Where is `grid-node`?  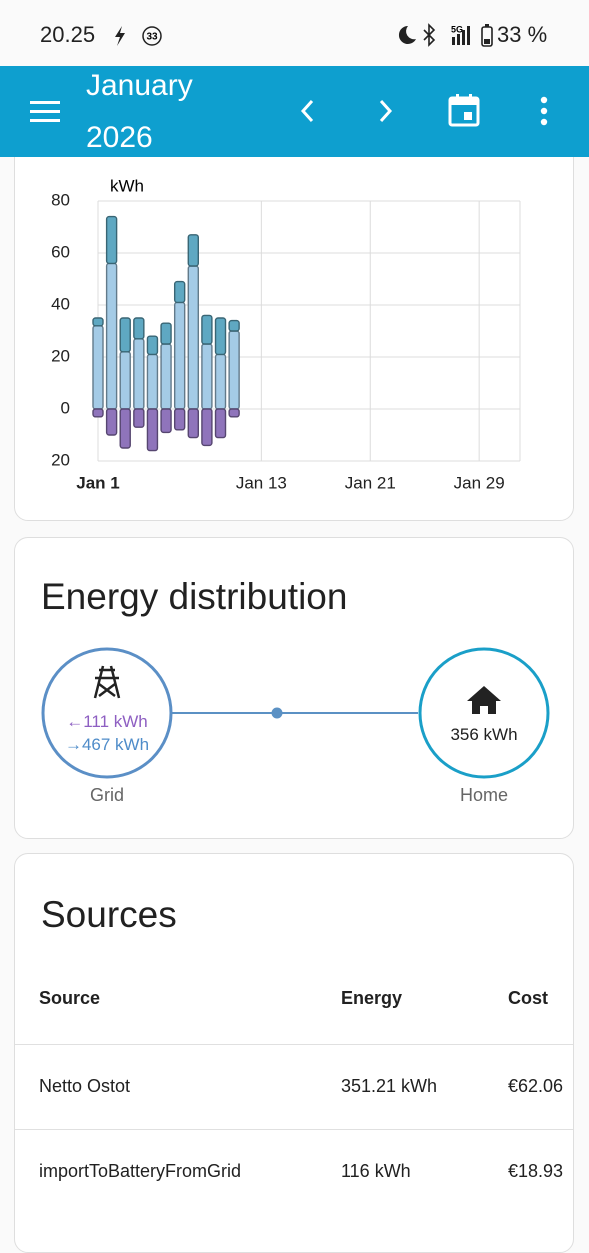 grid-node is located at coordinates (107, 713).